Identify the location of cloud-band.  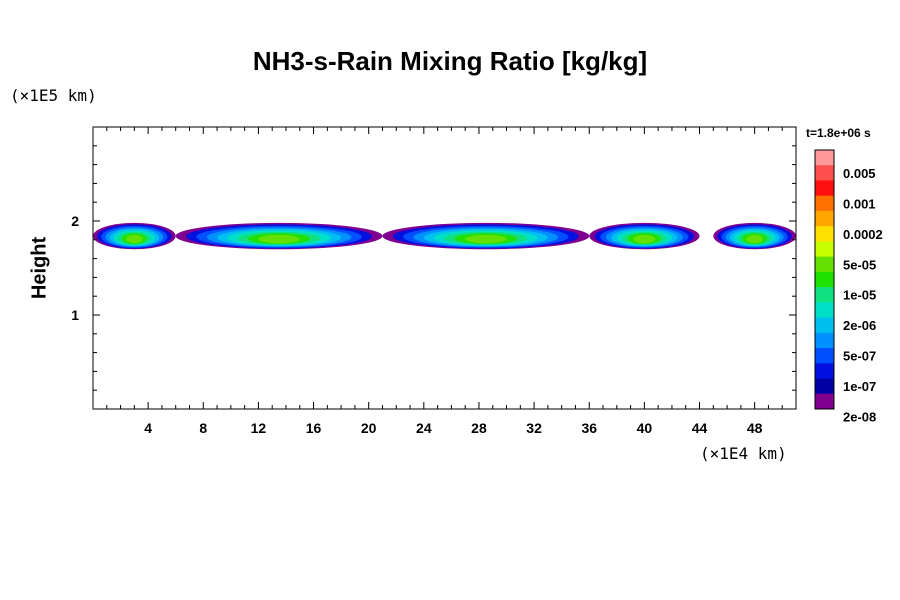
(444, 236).